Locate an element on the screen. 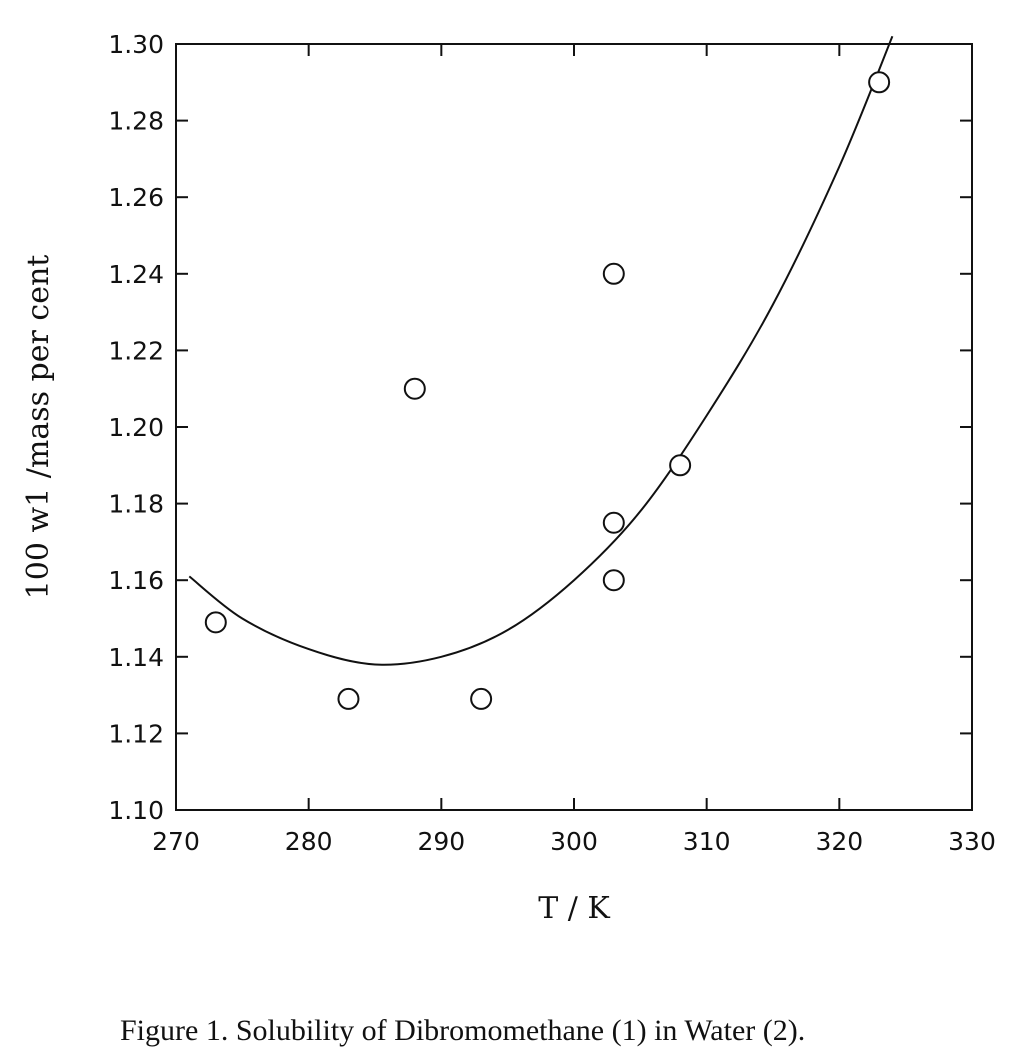 This screenshot has height=1058, width=1024. x-tick-label: 270 is located at coordinates (176, 841).